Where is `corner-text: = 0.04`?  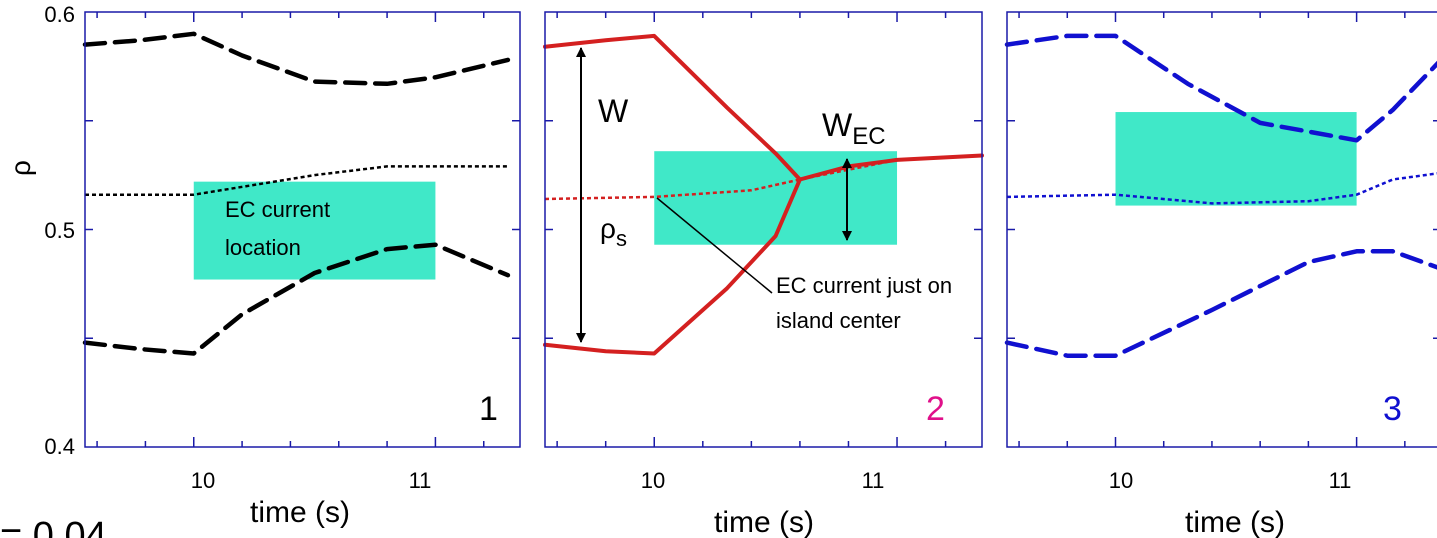 corner-text: = 0.04 is located at coordinates (53, 526).